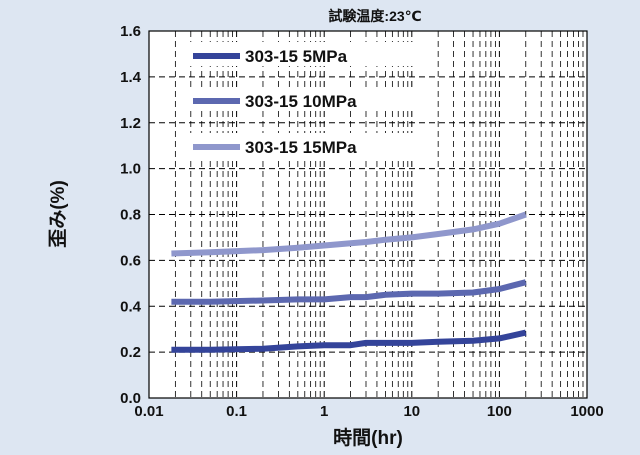 Image resolution: width=640 pixels, height=455 pixels. Describe the element at coordinates (411, 411) in the screenshot. I see `x-tick-label: 10` at that location.